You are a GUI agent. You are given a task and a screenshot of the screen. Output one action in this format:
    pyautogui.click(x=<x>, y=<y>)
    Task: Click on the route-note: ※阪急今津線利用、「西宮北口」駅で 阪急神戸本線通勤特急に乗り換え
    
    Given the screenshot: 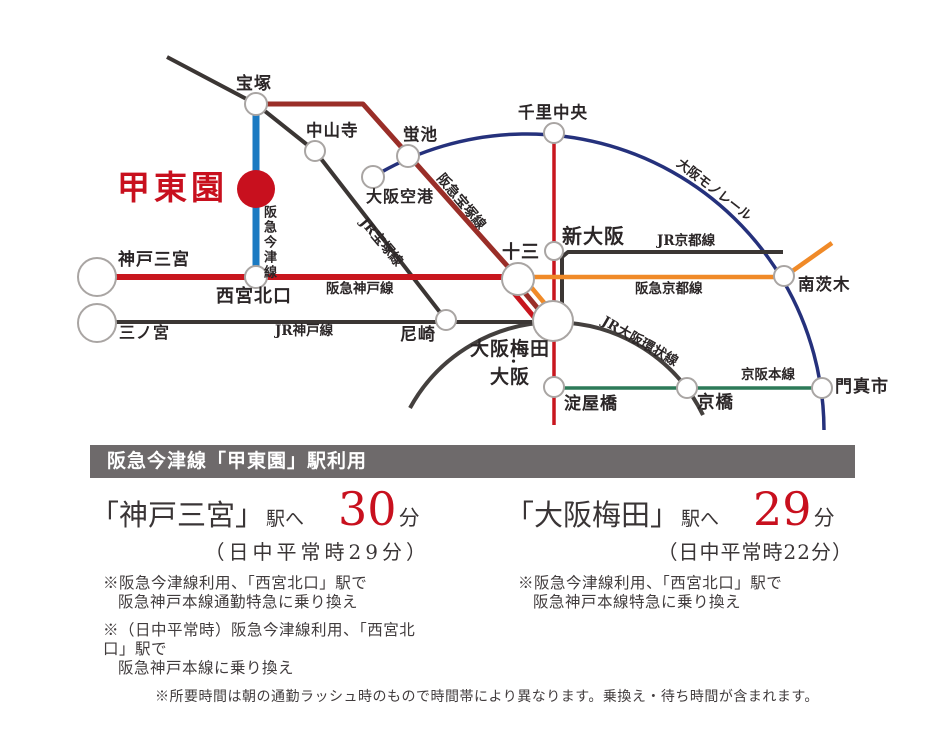 What is the action you would take?
    pyautogui.click(x=266, y=593)
    